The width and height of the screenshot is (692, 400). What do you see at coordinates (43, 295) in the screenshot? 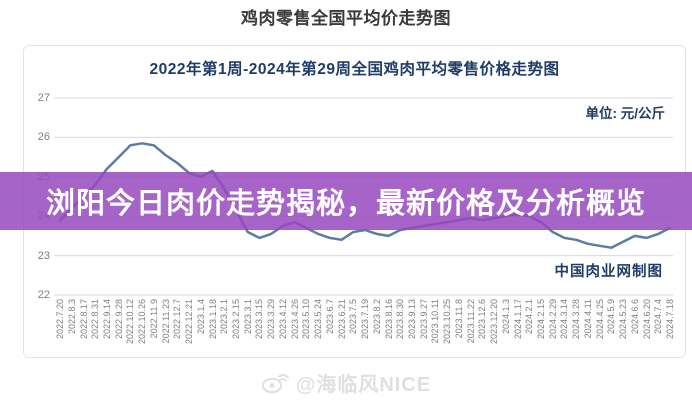
I see `y-tick-label: 22` at bounding box center [43, 295].